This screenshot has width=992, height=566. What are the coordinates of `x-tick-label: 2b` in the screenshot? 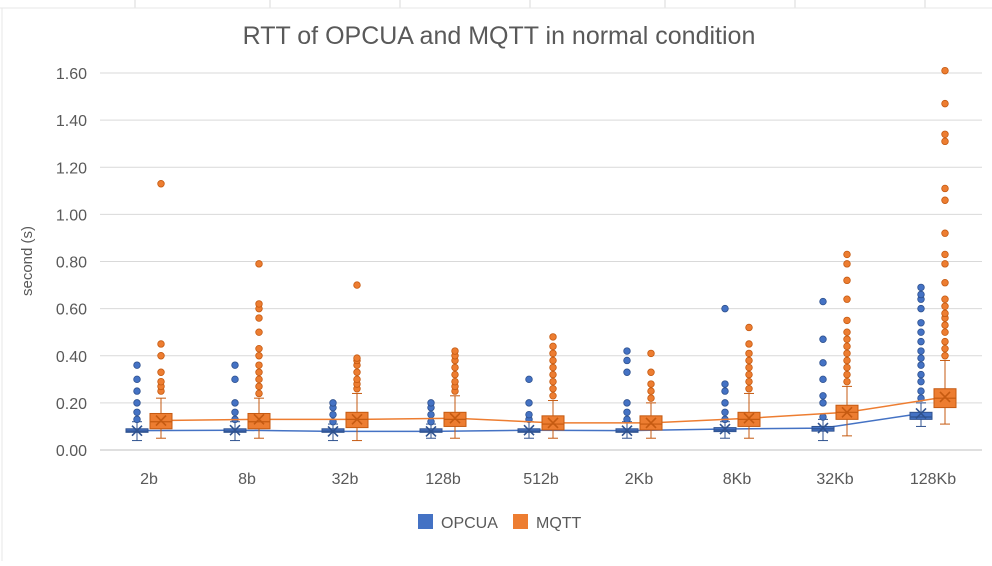 It's located at (149, 479).